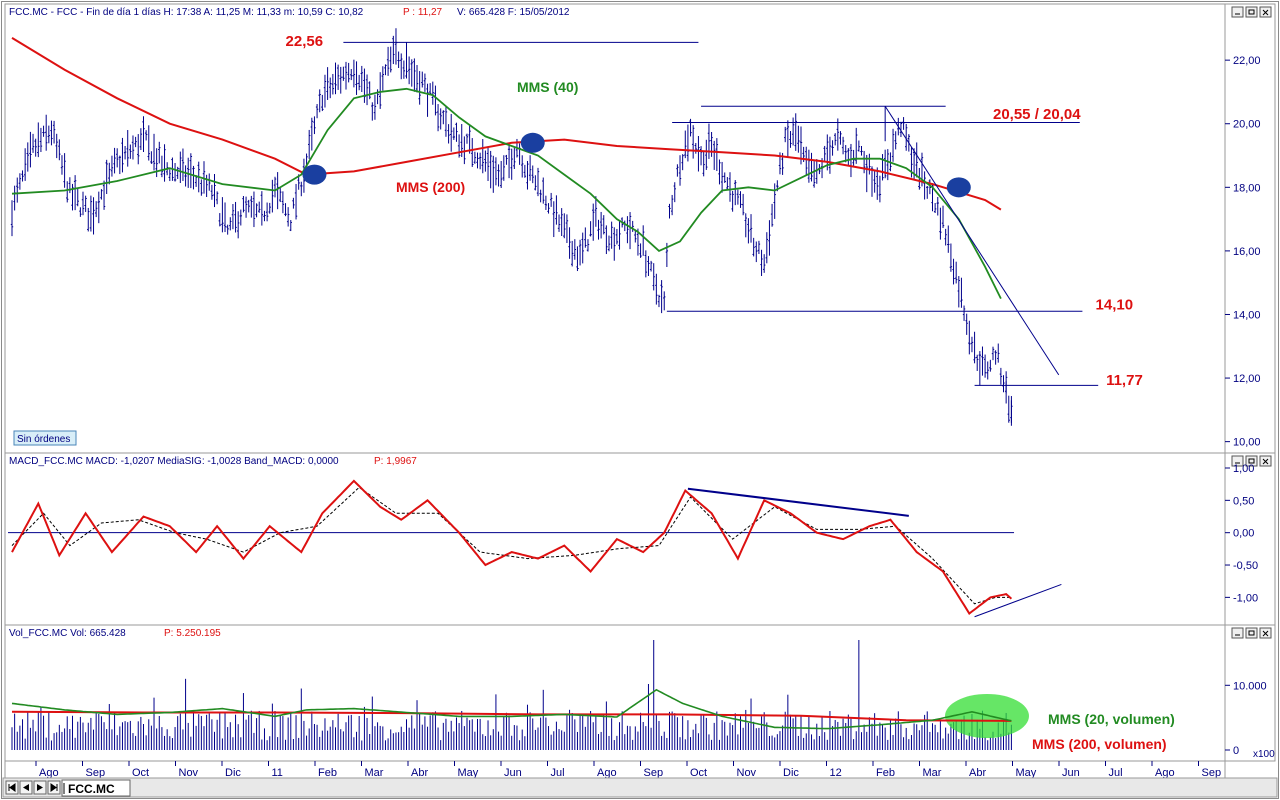  Describe the element at coordinates (1245, 598) in the screenshot. I see `macd-y-tick-label: -1,00` at that location.